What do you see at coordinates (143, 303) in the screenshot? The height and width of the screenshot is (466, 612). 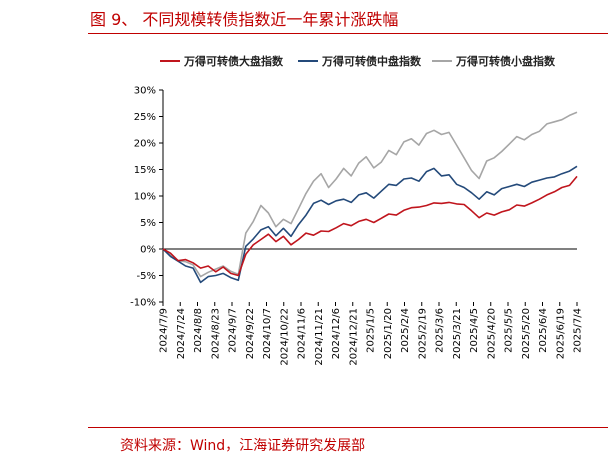 I see `y-tick-label: -10%` at bounding box center [143, 303].